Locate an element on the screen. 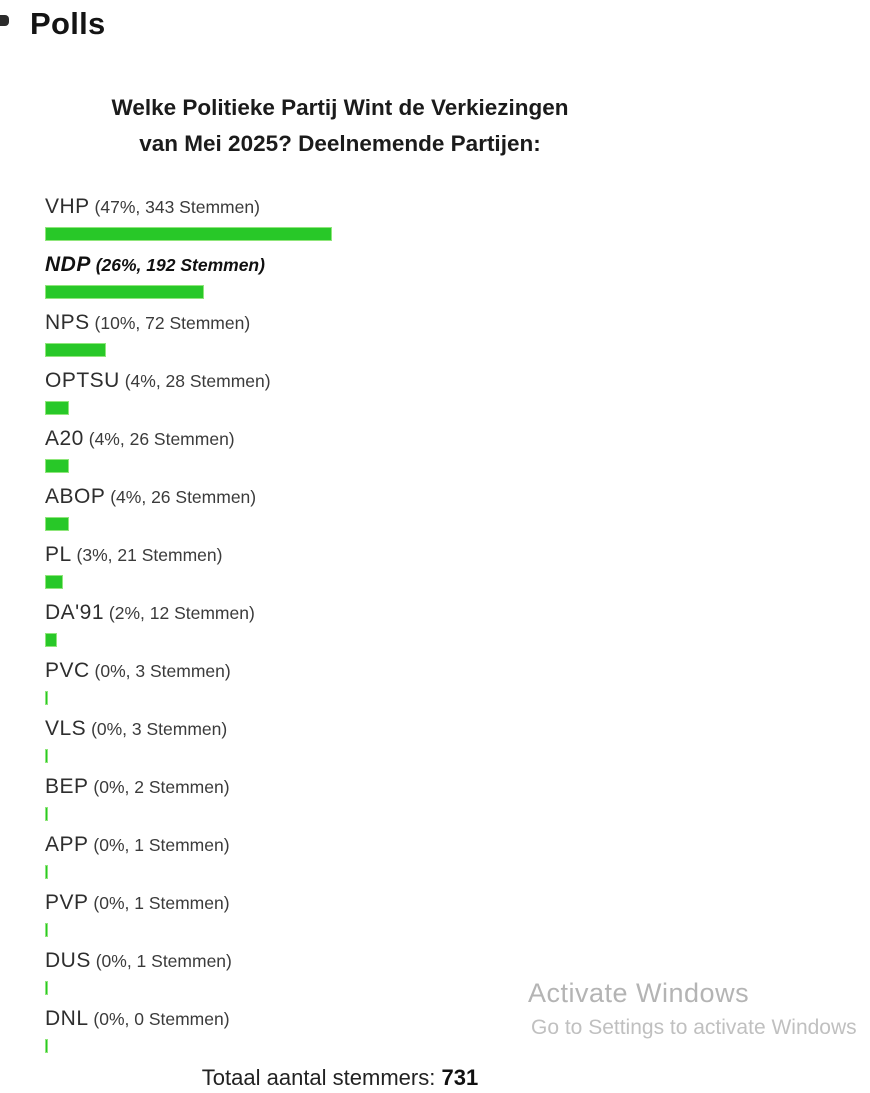 The width and height of the screenshot is (870, 1093). poll-option-label: DA'91 (2%, 12 Stemmen) is located at coordinates (342, 614).